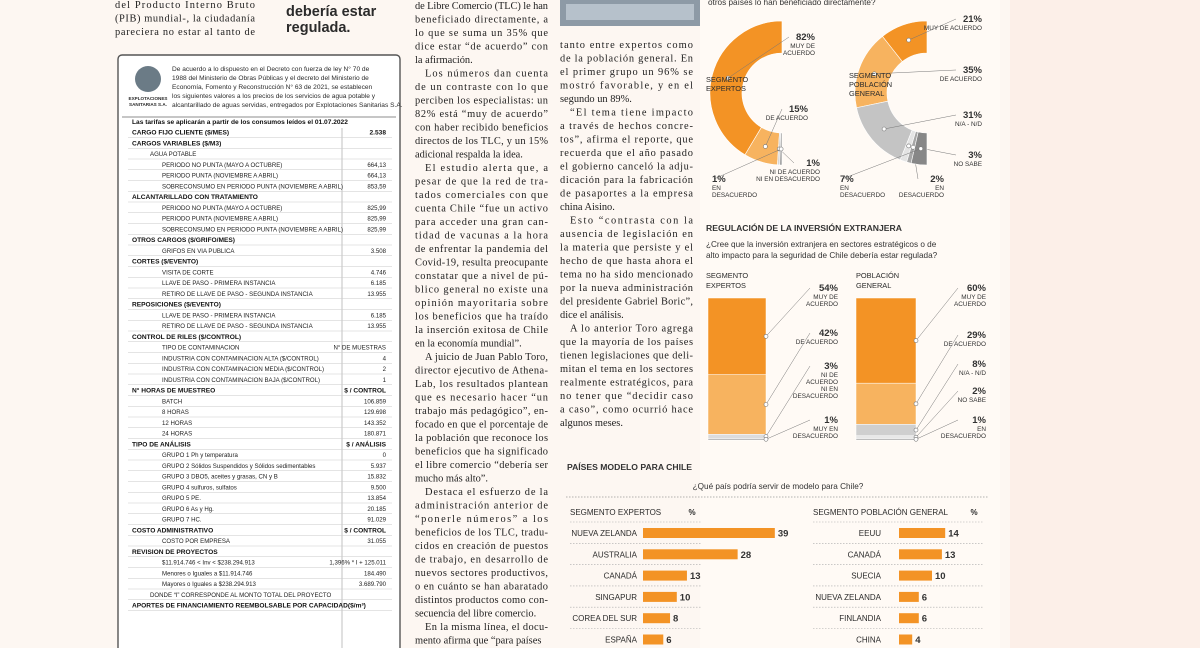 The height and width of the screenshot is (648, 1200). What do you see at coordinates (375, 412) in the screenshot?
I see `table-row-value: 129.698` at bounding box center [375, 412].